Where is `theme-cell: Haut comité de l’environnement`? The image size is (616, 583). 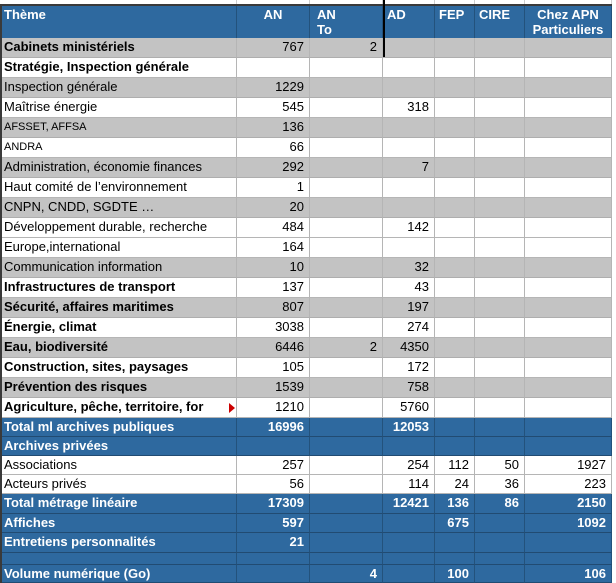 theme-cell: Haut comité de l’environnement is located at coordinates (118, 188).